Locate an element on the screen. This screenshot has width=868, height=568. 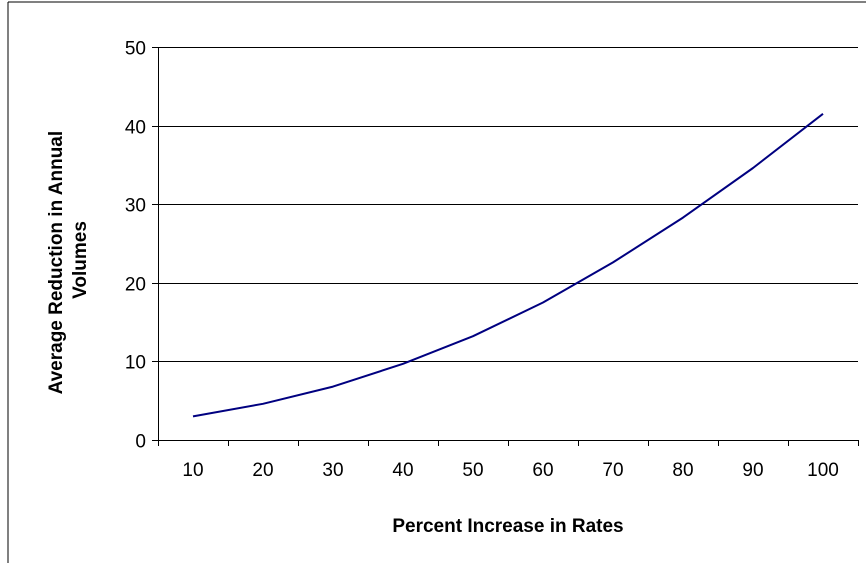
x-tick-label-40: 40 is located at coordinates (402, 470).